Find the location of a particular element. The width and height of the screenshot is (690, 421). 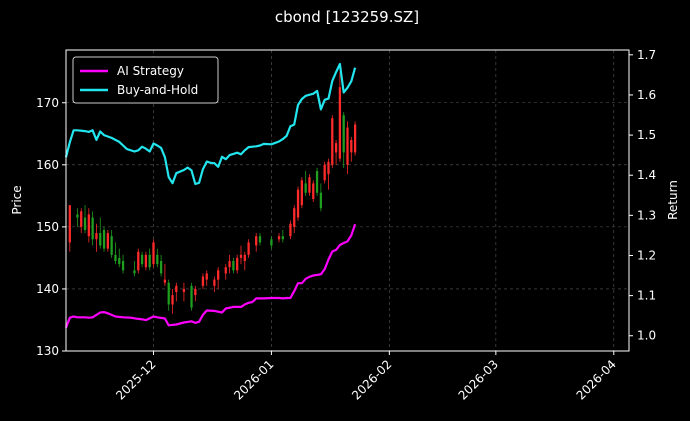

series-line-buy-and-hold is located at coordinates (210, 124).